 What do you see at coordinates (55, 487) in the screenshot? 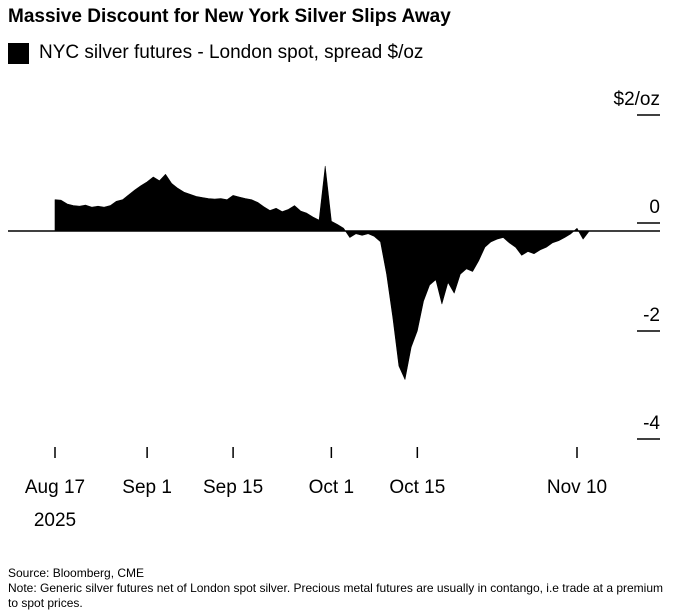
I see `x-tick-label-0: Aug 17` at bounding box center [55, 487].